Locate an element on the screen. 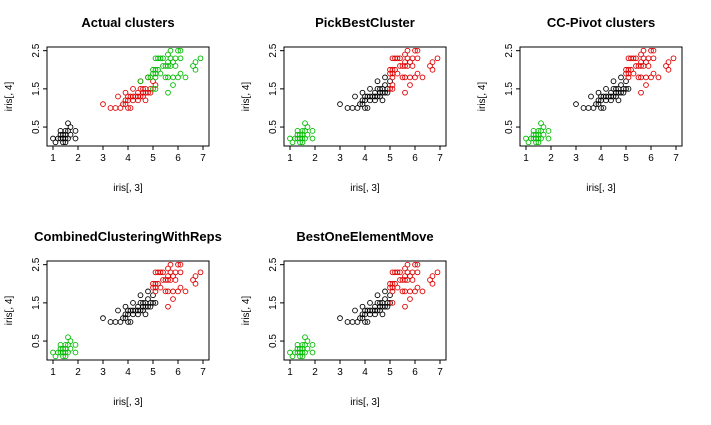 This screenshot has height=425, width=711. x-tick-label: 4 is located at coordinates (128, 372).